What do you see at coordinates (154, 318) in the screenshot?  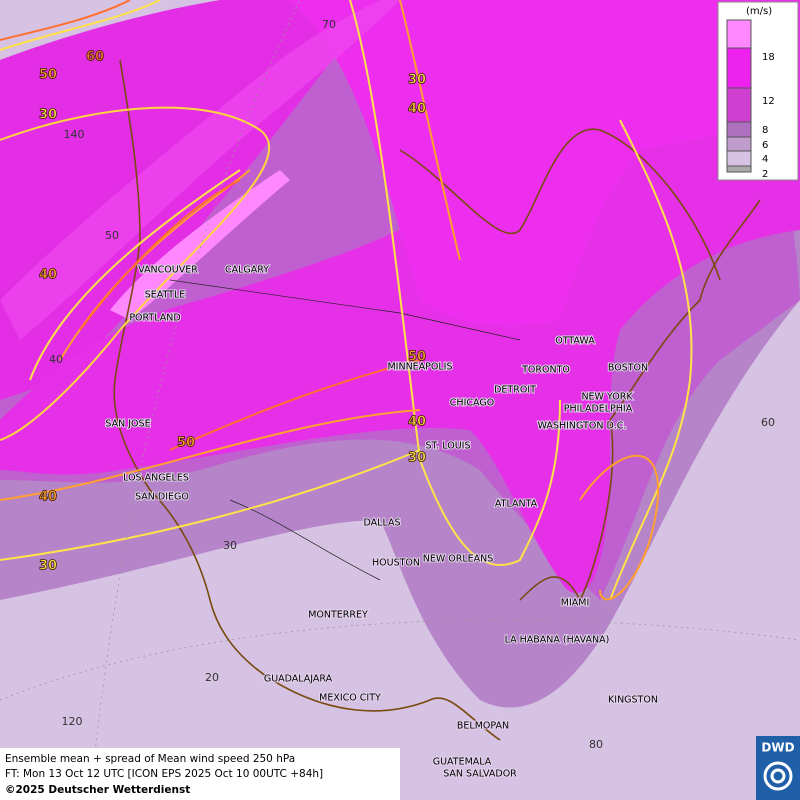 I see `city-label: PORTLAND` at bounding box center [154, 318].